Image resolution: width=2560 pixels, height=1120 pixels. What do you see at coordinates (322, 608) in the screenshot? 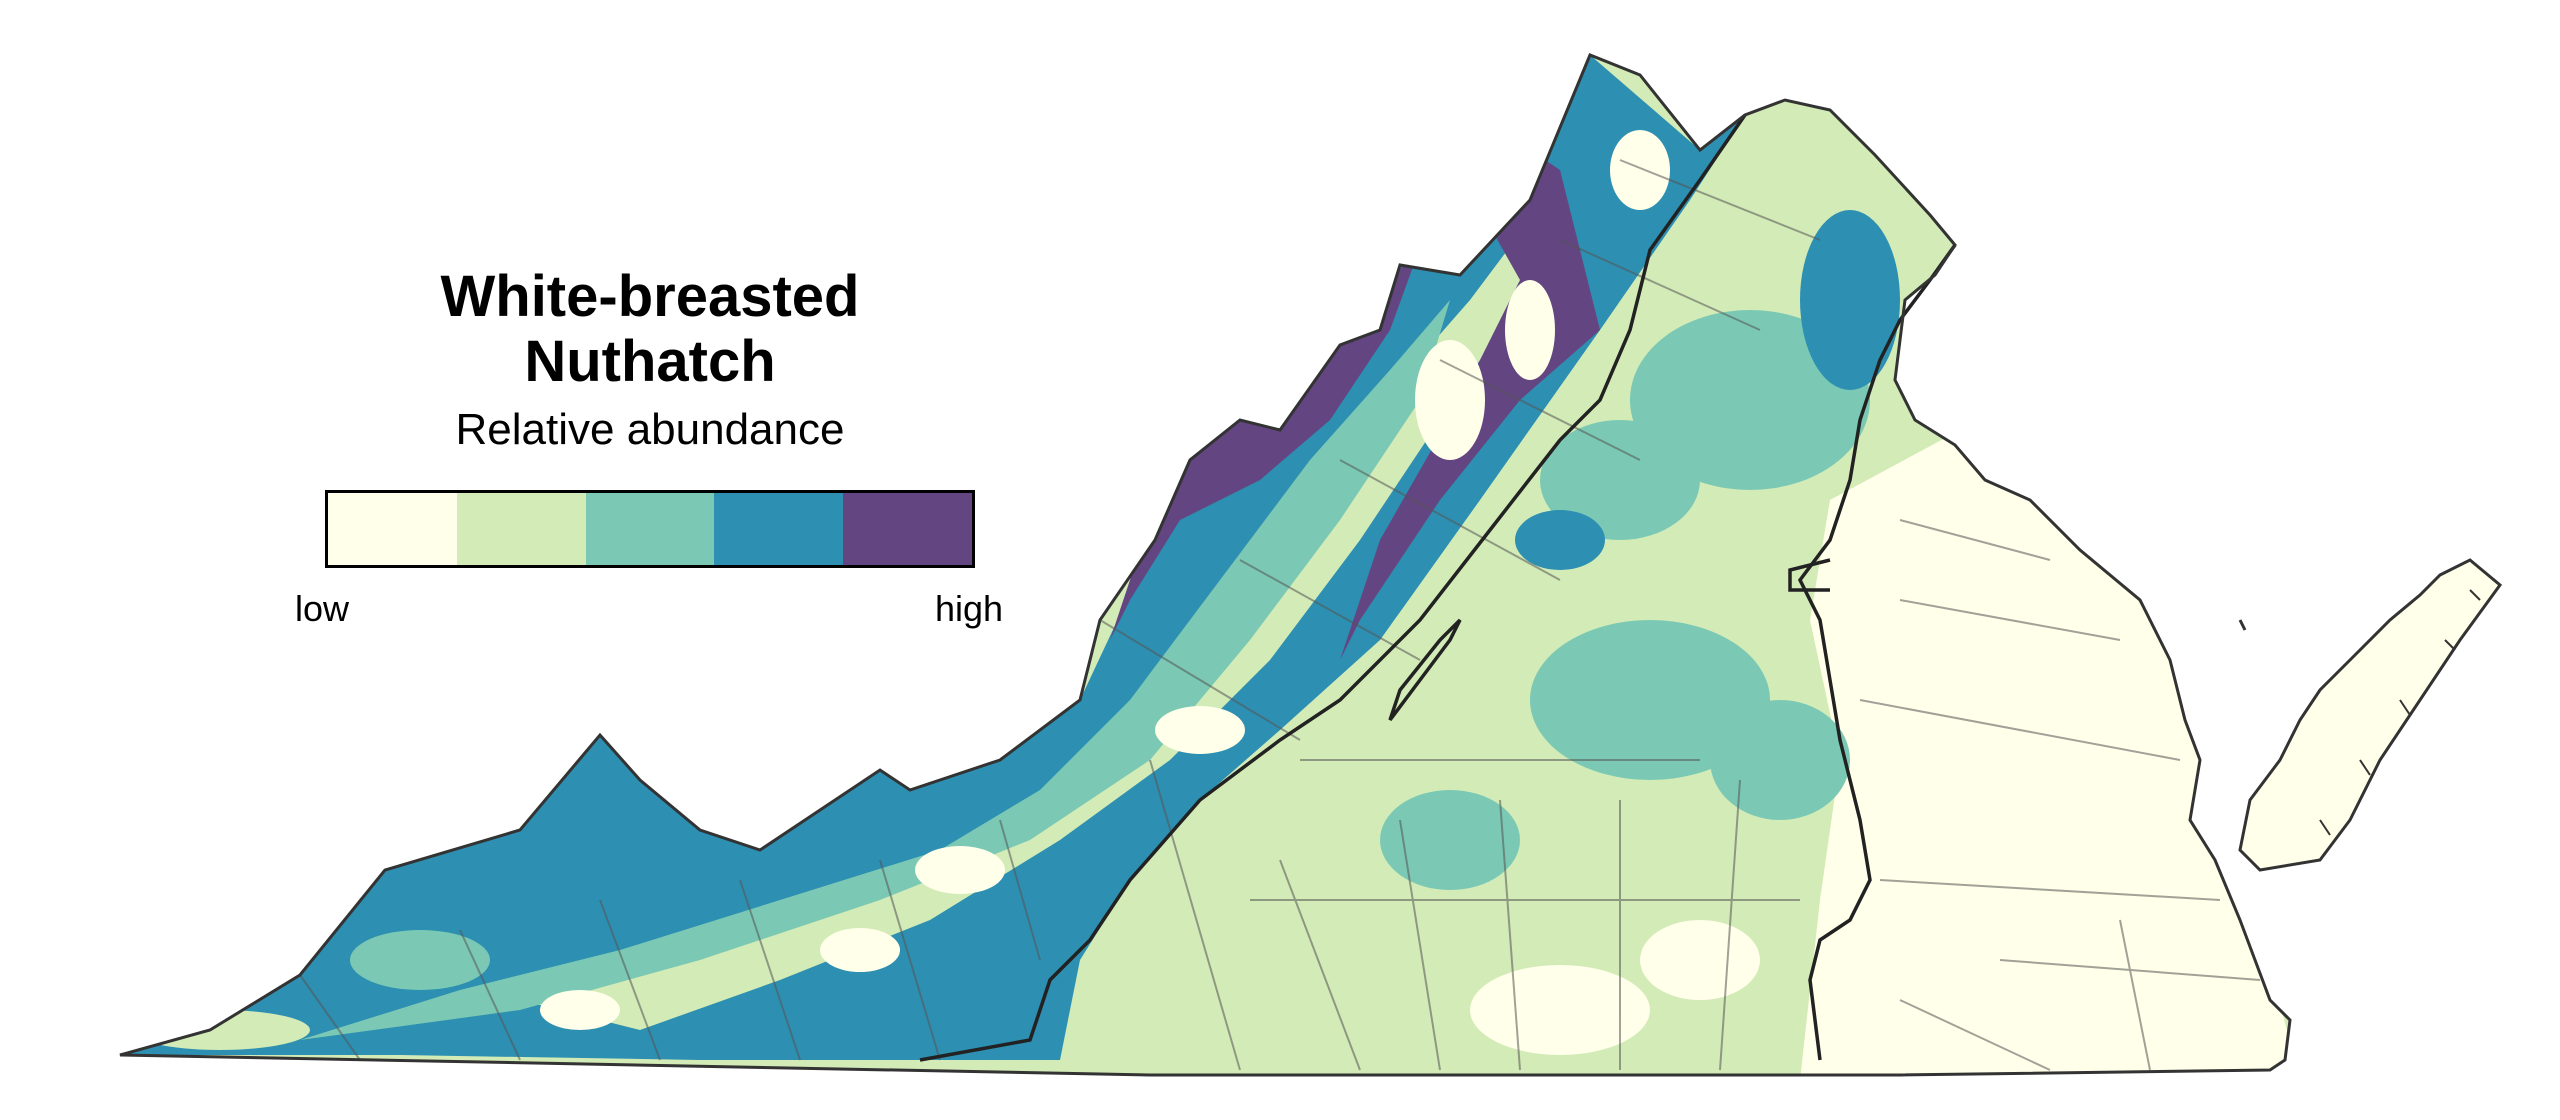
I see `legend-low-label: low` at bounding box center [322, 608].